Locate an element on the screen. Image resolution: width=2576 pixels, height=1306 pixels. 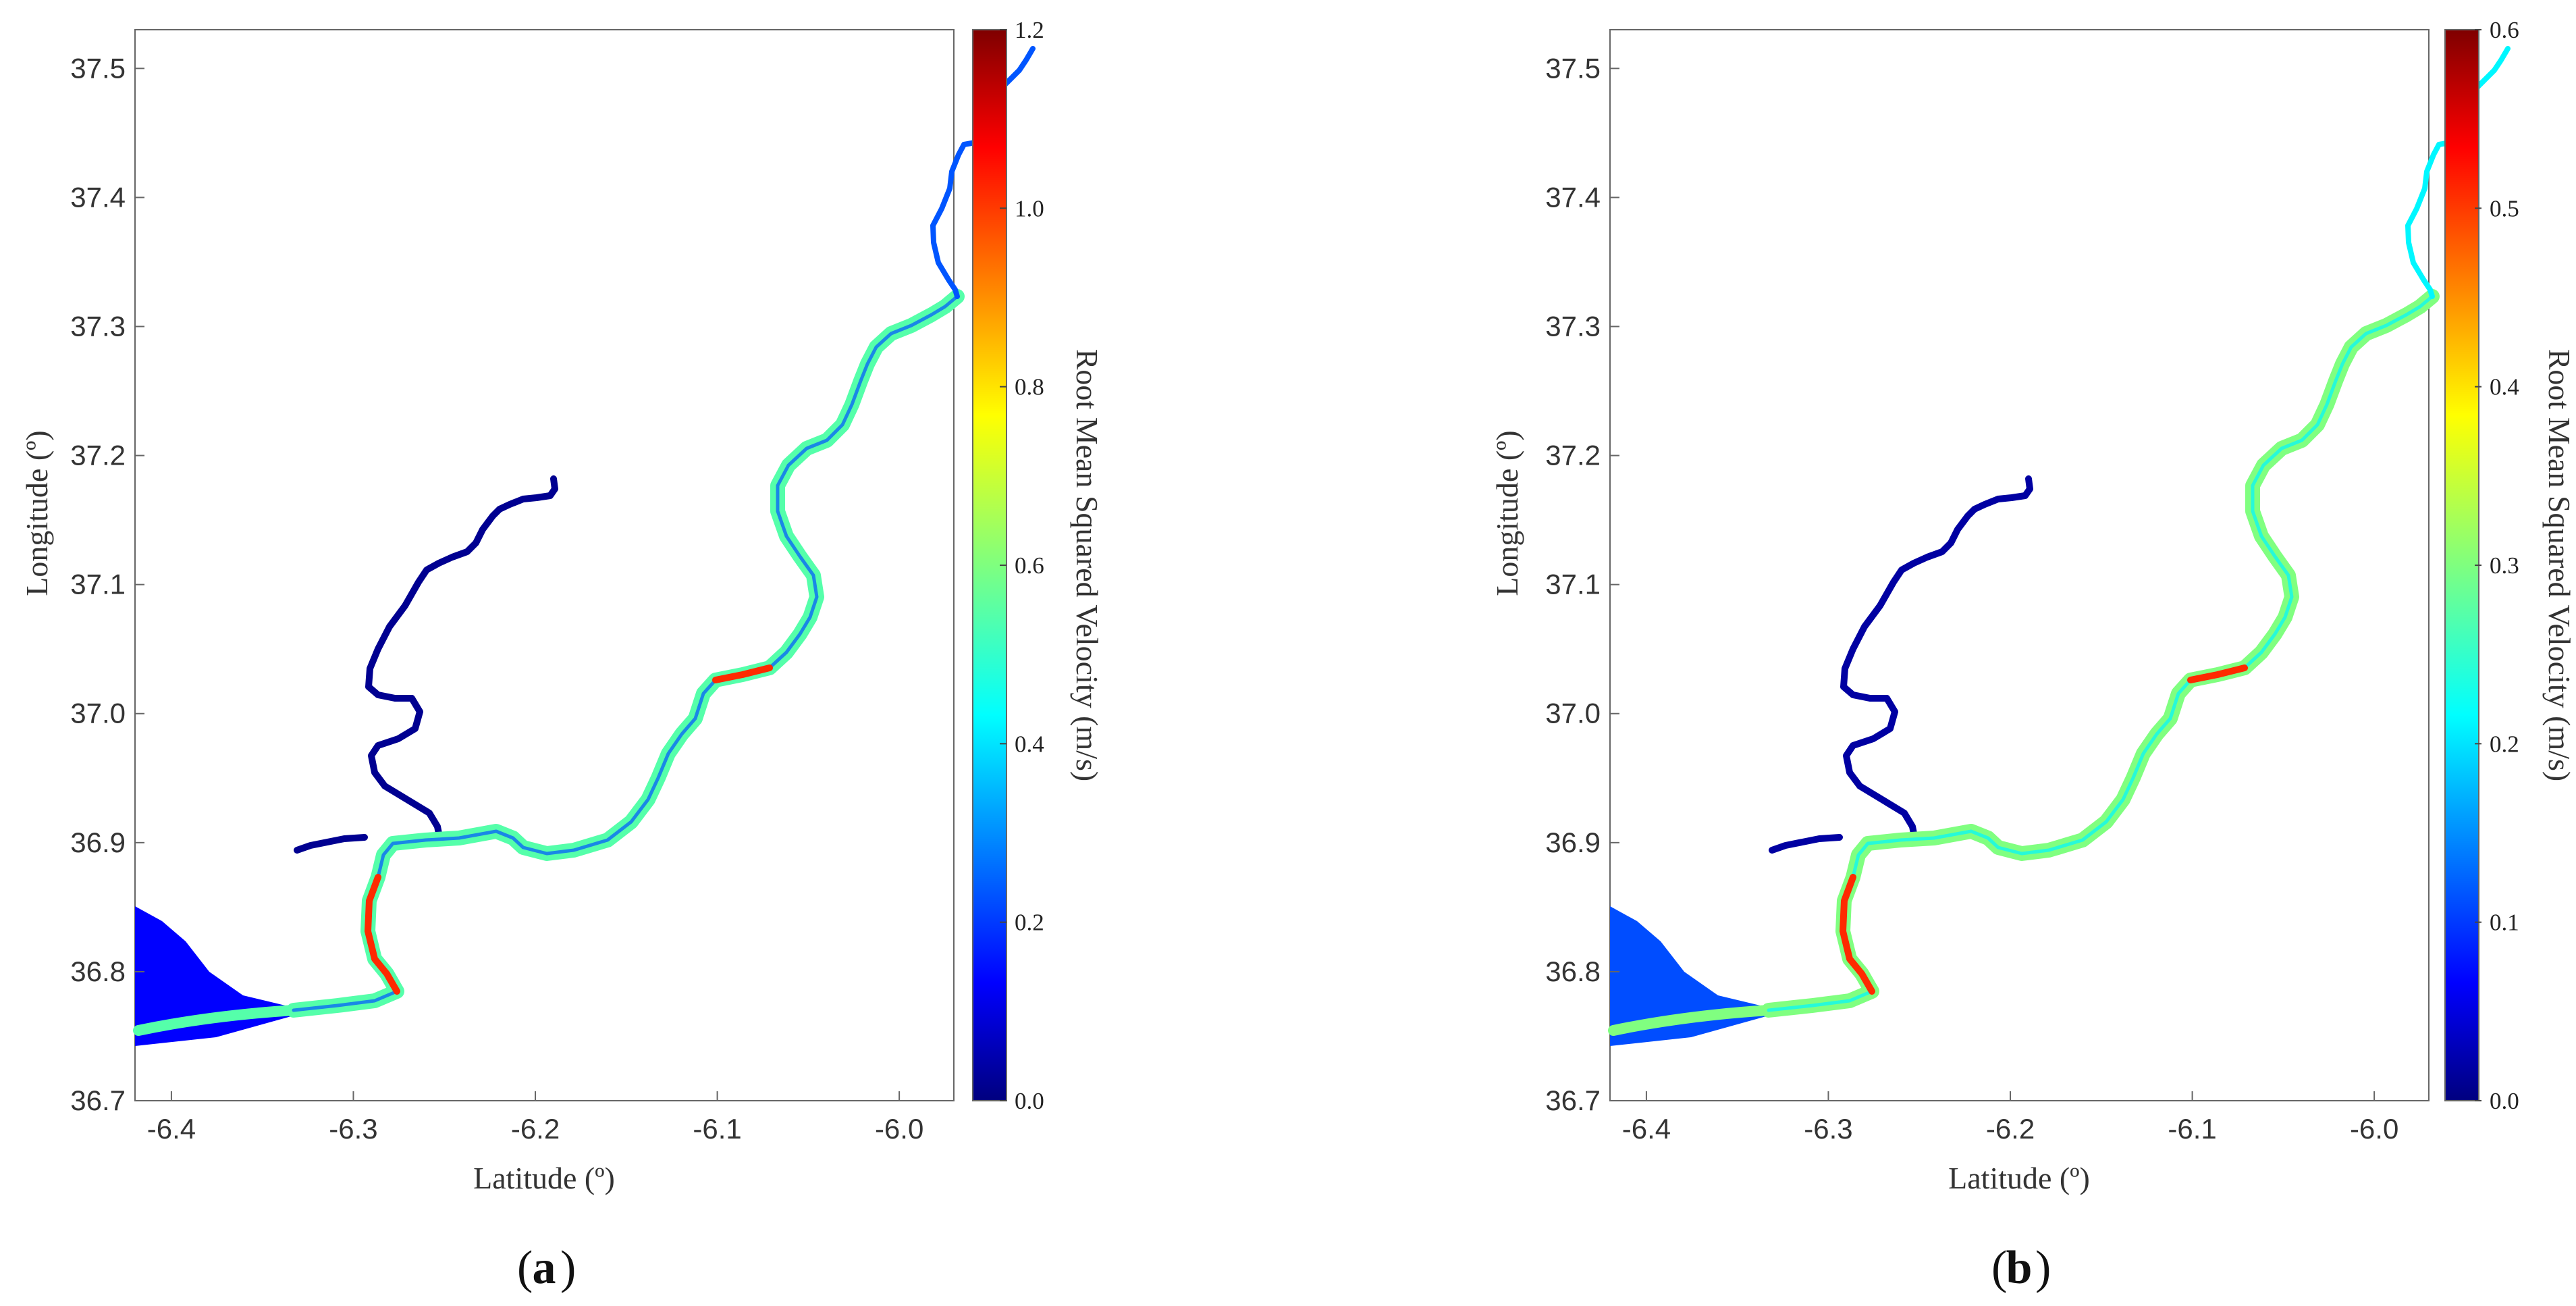
colorbar-tick-labels: 0.0 0.2 0.4 0.6 0.8 1.0 1.2 is located at coordinates (1022, 565).